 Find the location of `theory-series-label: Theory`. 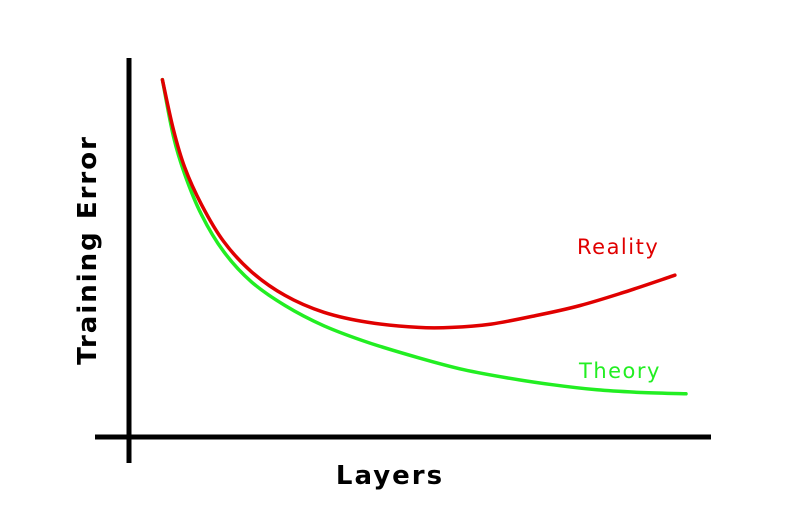

theory-series-label: Theory is located at coordinates (619, 371).